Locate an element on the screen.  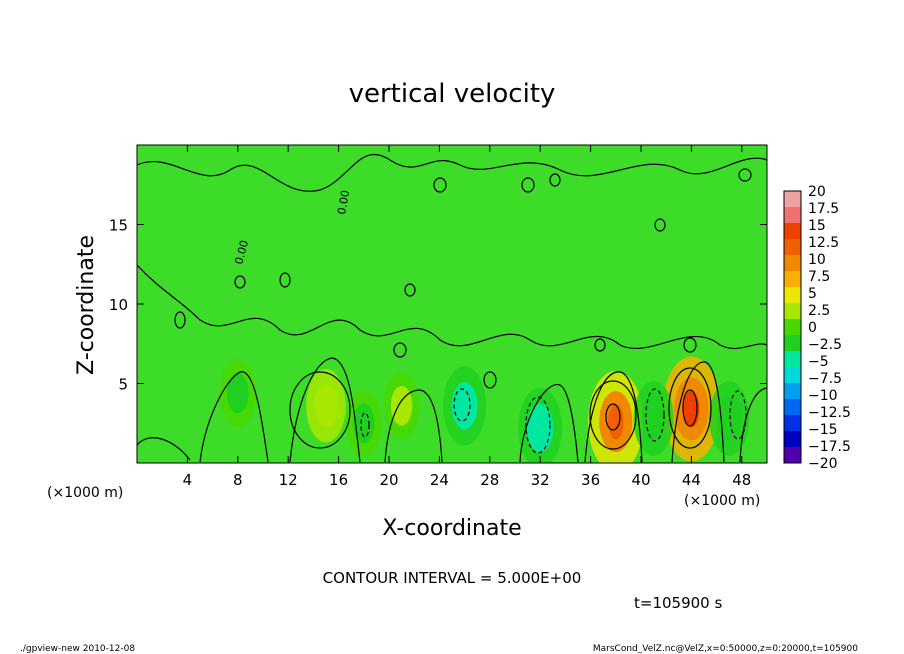
y-tick-label: 5 is located at coordinates (123, 385).